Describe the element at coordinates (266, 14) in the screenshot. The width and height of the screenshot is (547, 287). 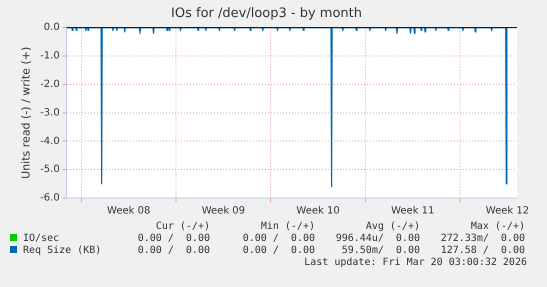
I see `chart-title: IOs for /dev/loop3 - by month` at that location.